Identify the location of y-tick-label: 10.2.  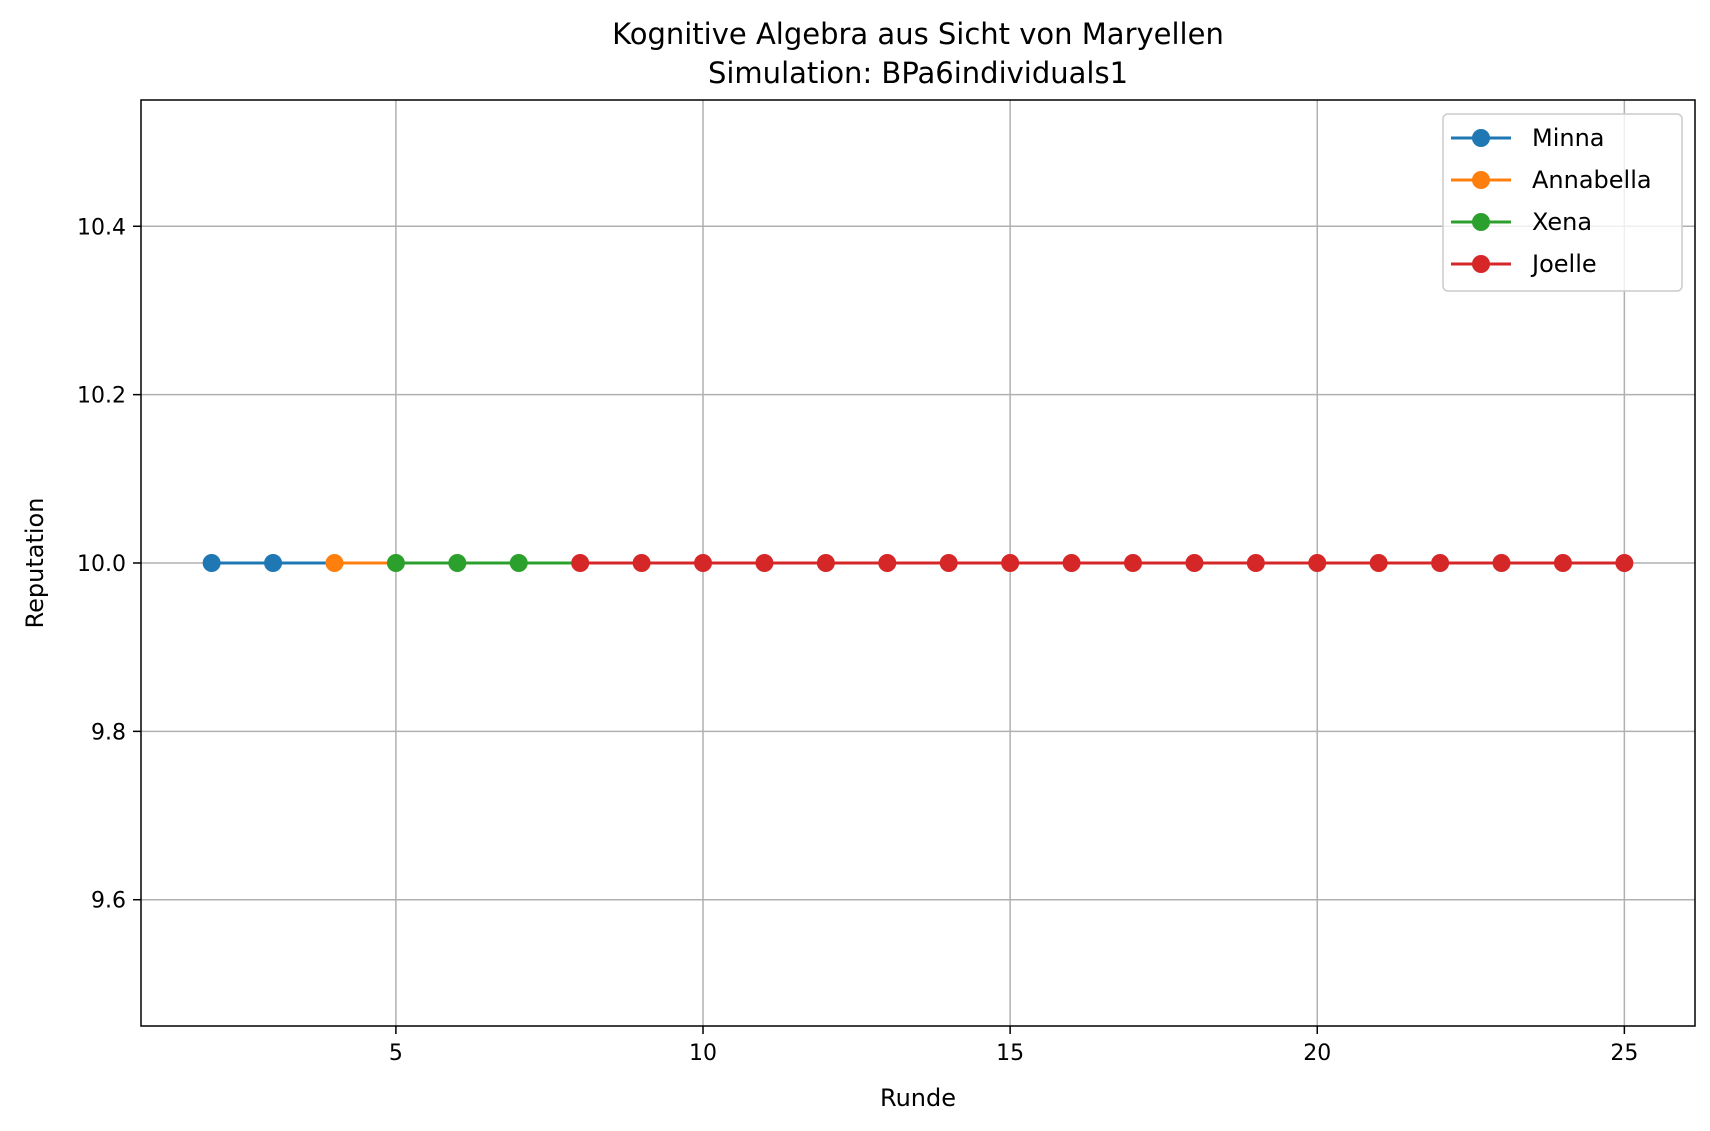
(101, 396).